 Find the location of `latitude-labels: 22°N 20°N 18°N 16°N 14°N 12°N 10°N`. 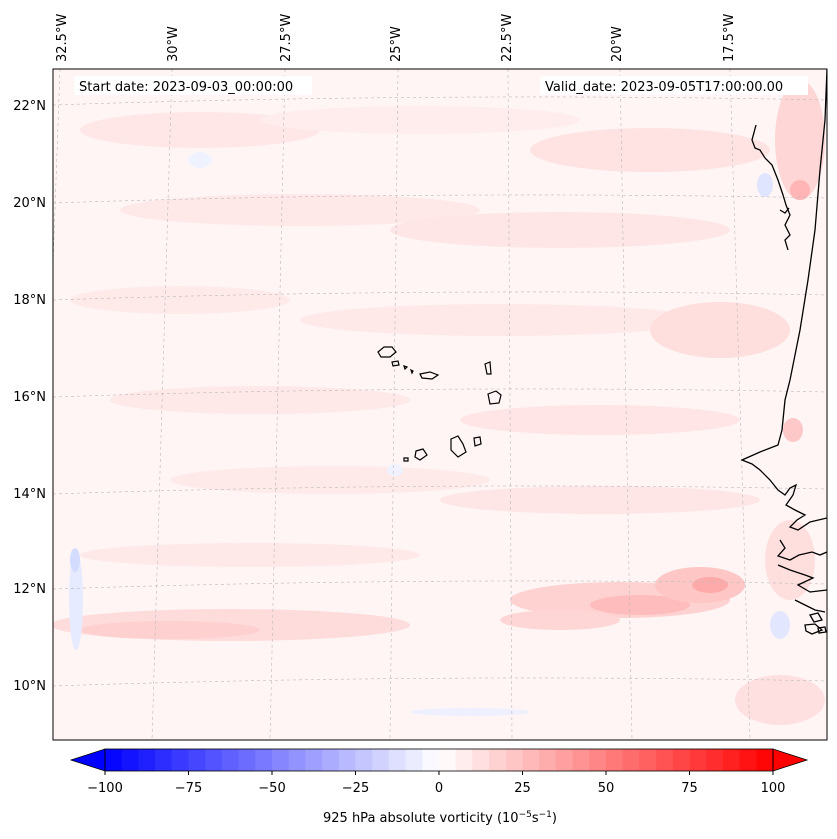

latitude-labels: 22°N 20°N 18°N 16°N 14°N 12°N 10°N is located at coordinates (29, 396).